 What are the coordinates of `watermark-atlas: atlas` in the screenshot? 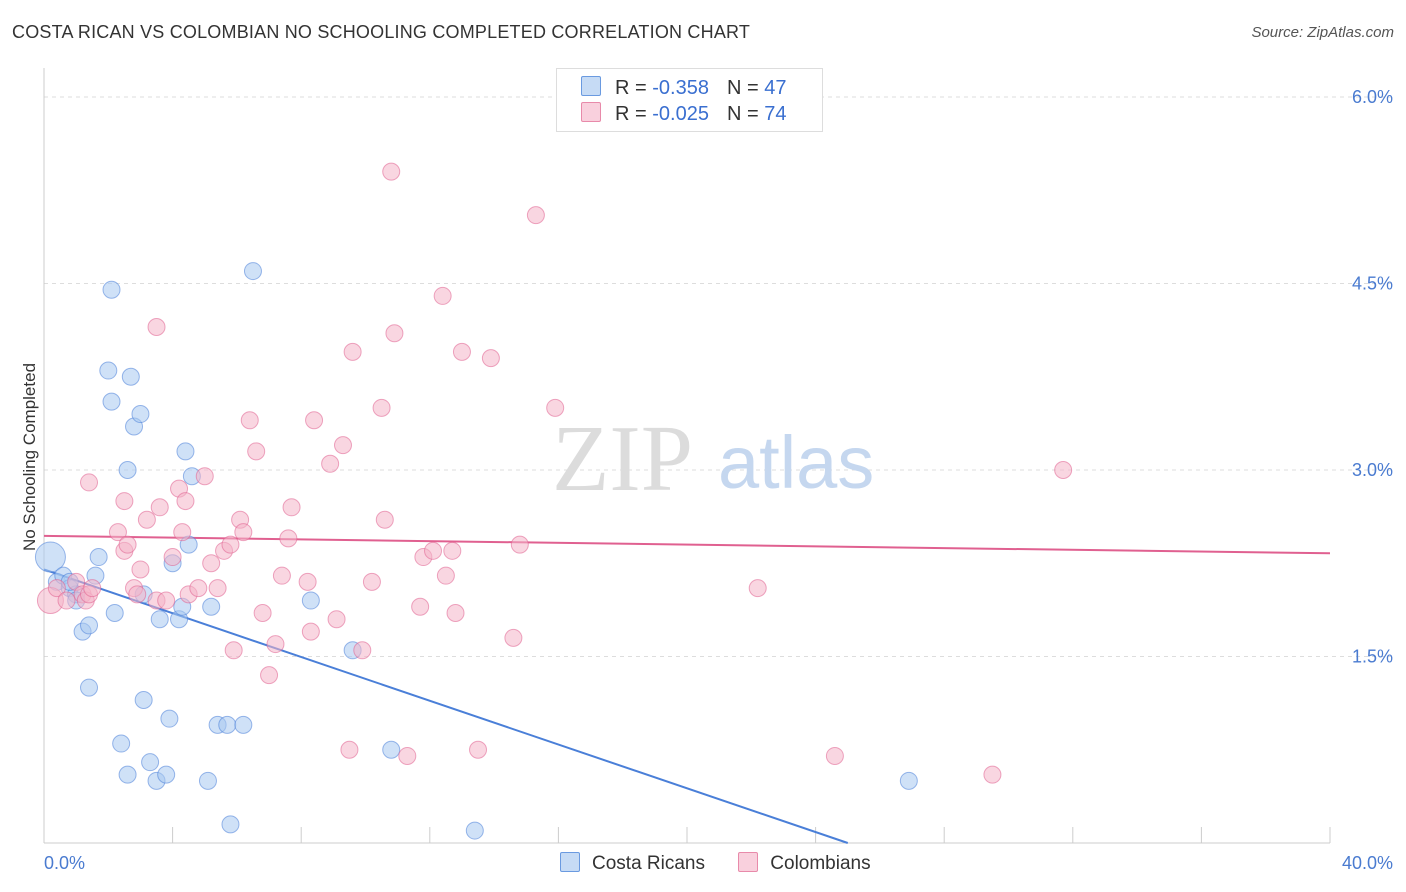 It's located at (796, 462).